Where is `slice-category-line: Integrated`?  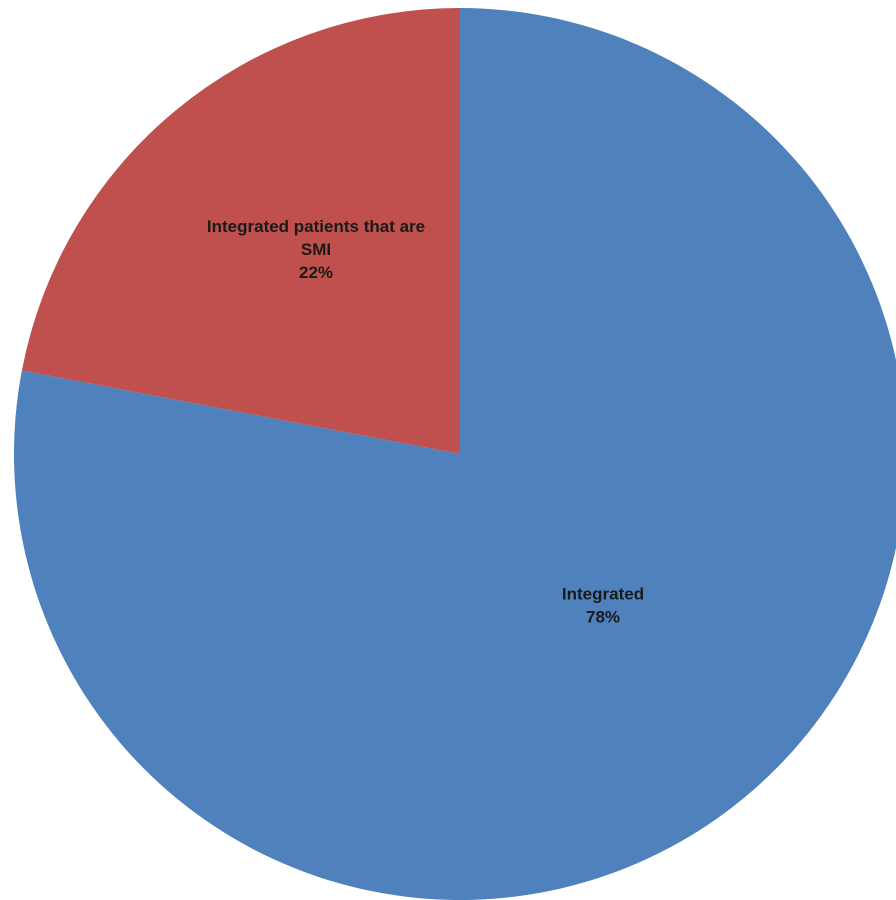 slice-category-line: Integrated is located at coordinates (603, 594).